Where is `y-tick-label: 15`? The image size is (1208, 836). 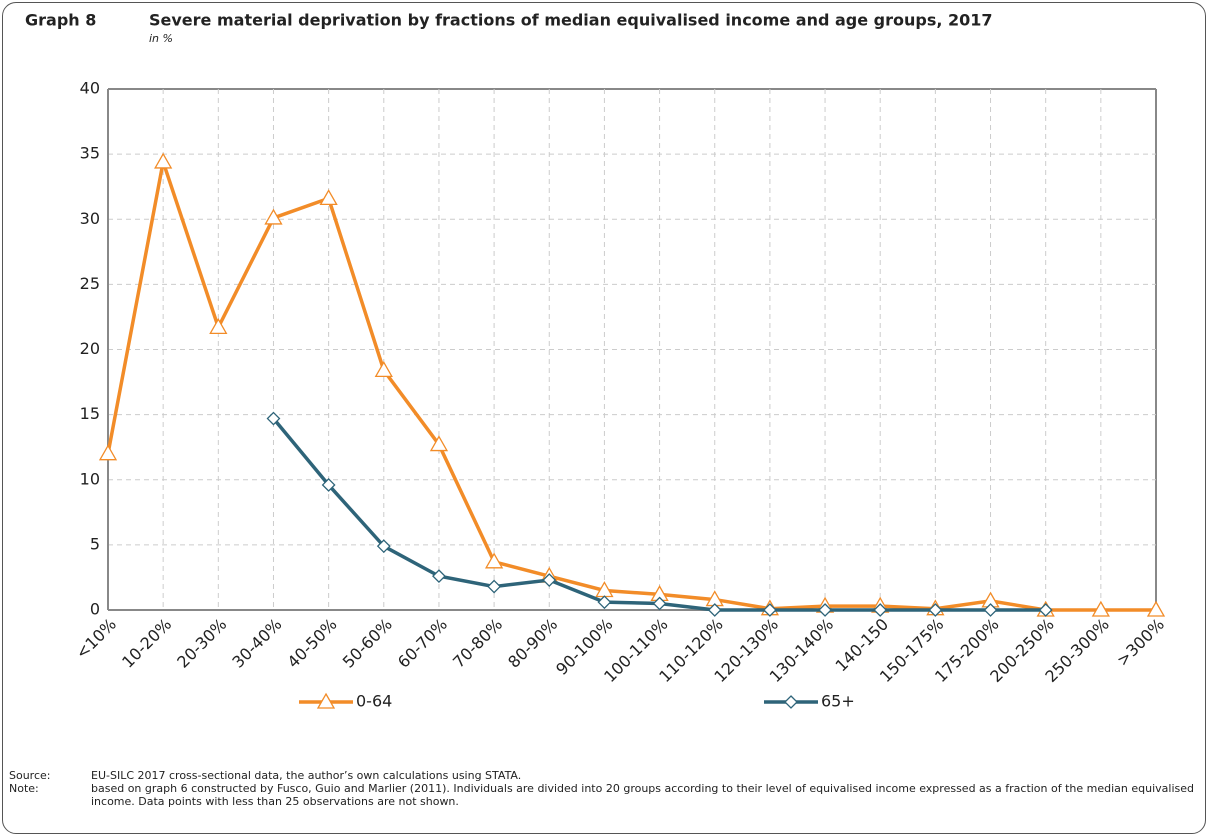 y-tick-label: 15 is located at coordinates (90, 413).